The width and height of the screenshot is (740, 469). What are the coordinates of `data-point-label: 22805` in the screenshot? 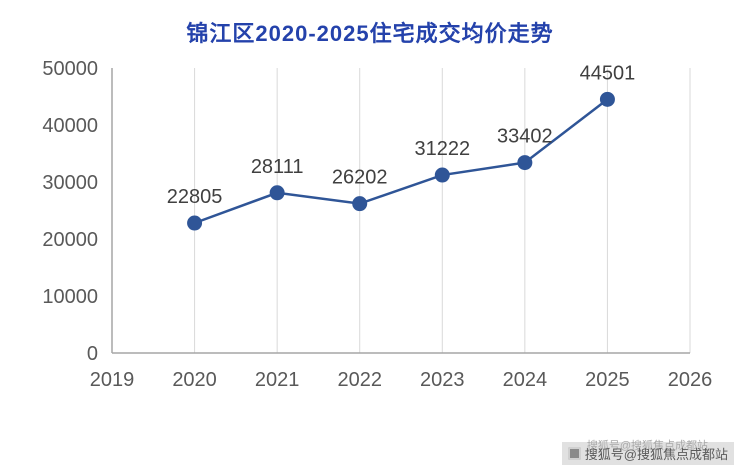 It's located at (195, 197).